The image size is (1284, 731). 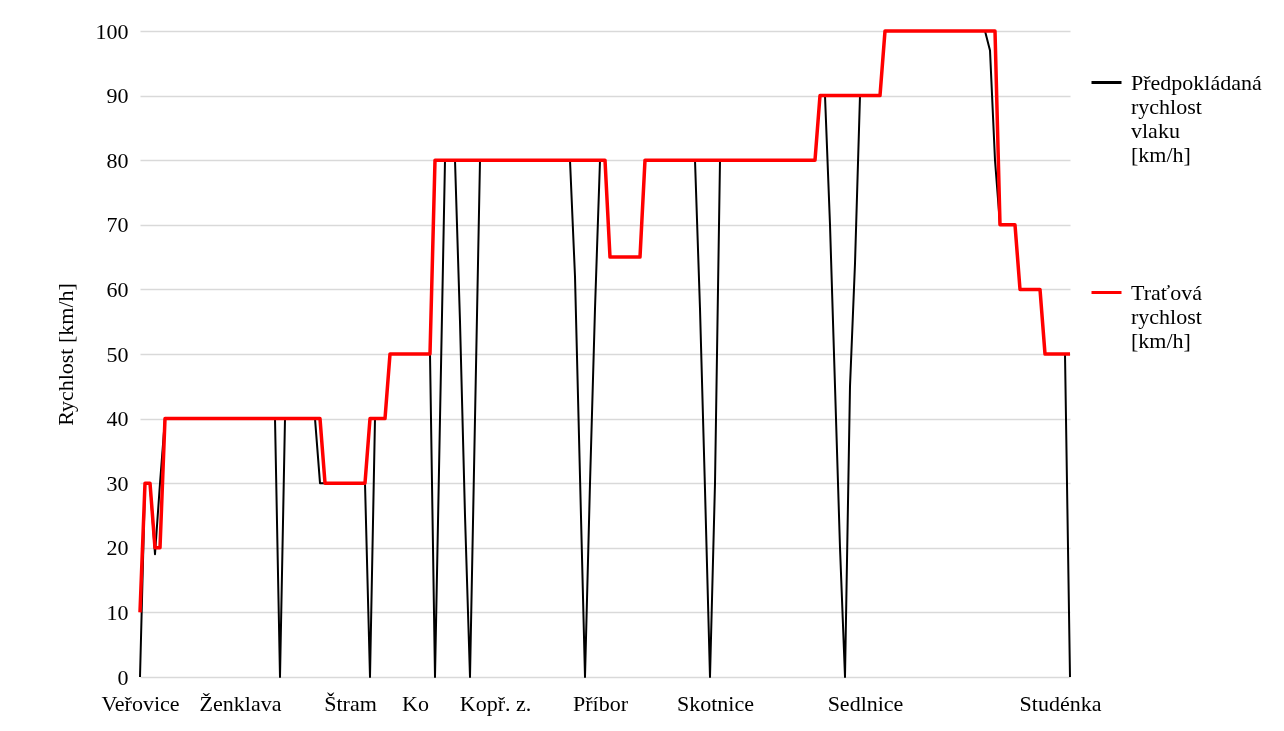 What do you see at coordinates (117, 289) in the screenshot?
I see `y-tick-label: 60` at bounding box center [117, 289].